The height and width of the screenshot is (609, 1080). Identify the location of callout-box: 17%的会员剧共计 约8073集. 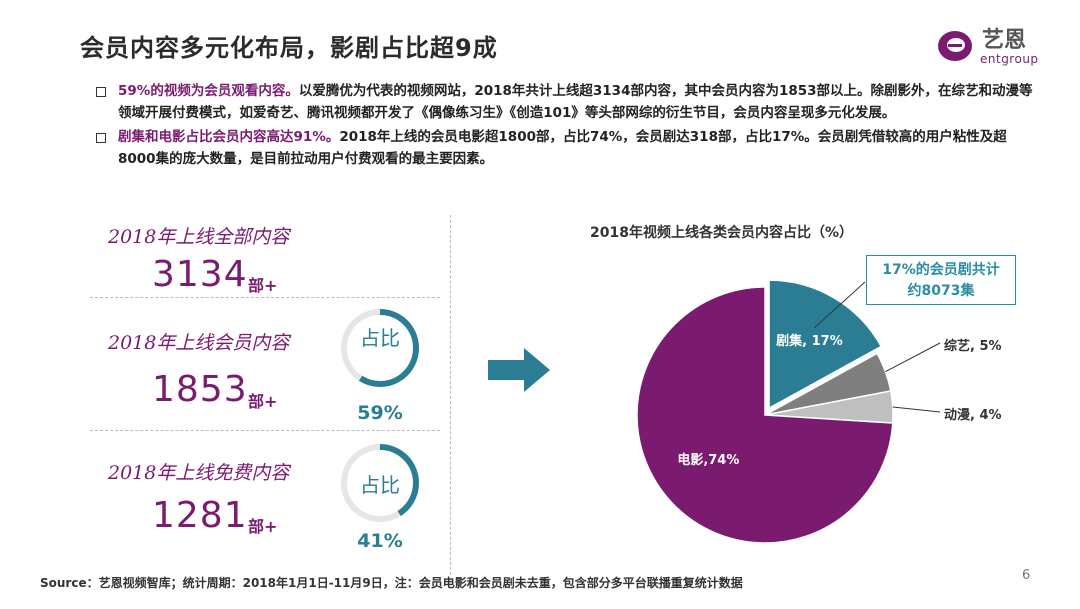
(941, 280).